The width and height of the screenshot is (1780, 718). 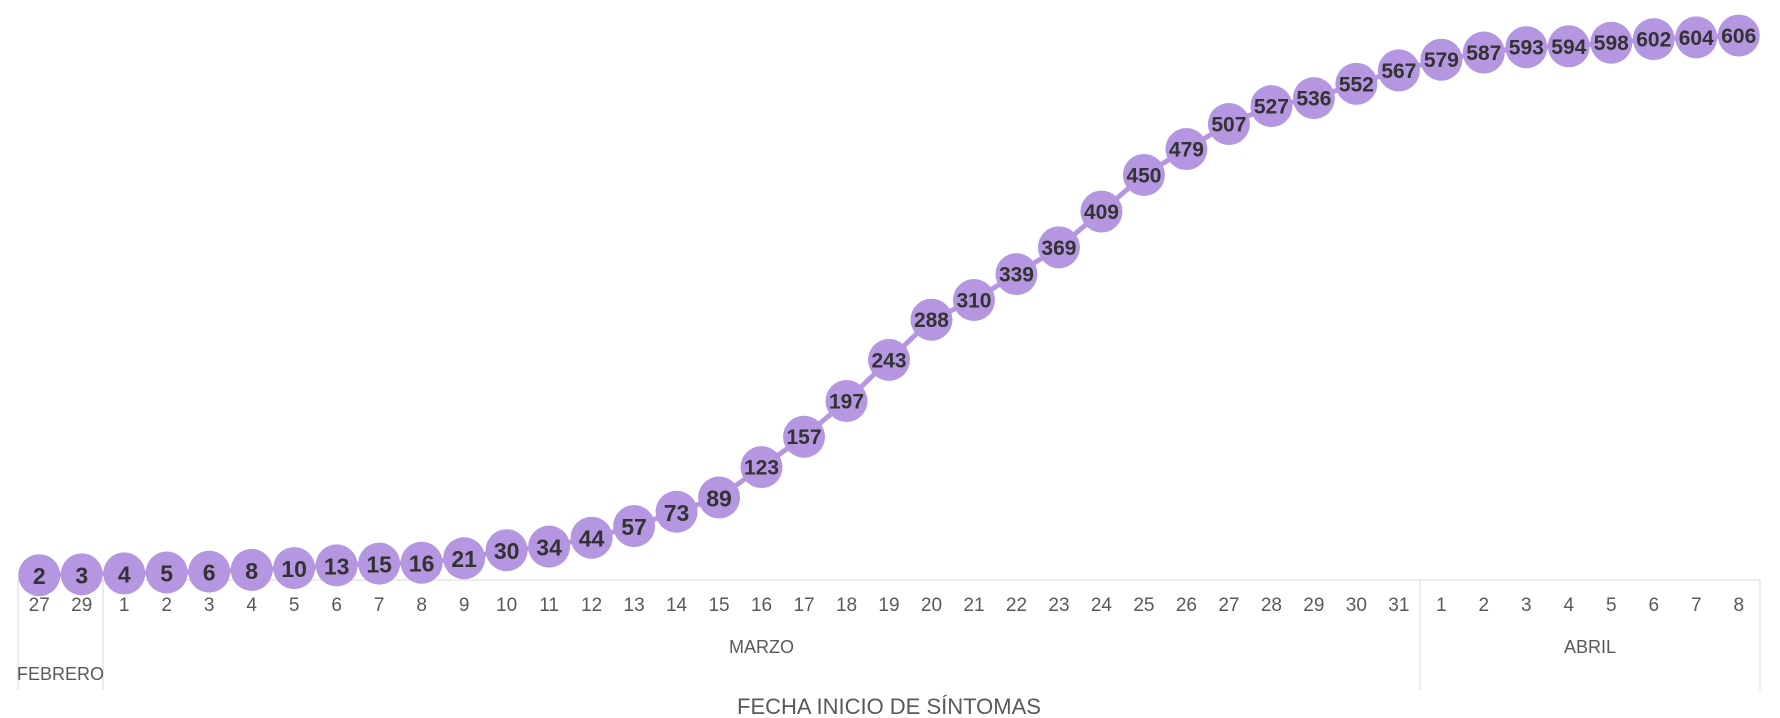 What do you see at coordinates (294, 605) in the screenshot?
I see `x-tick-label: 5` at bounding box center [294, 605].